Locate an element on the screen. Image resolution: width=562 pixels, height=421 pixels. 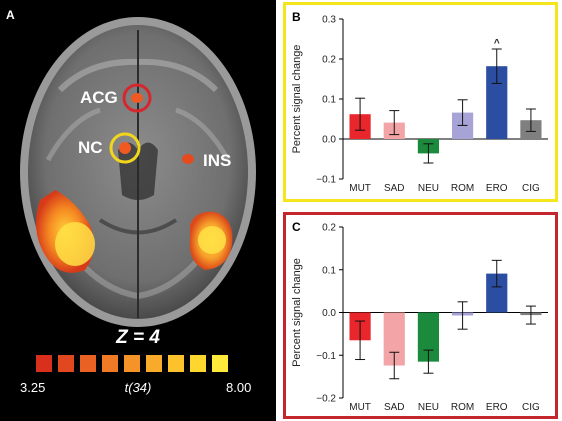
nc-activation is located at coordinates (125, 148).